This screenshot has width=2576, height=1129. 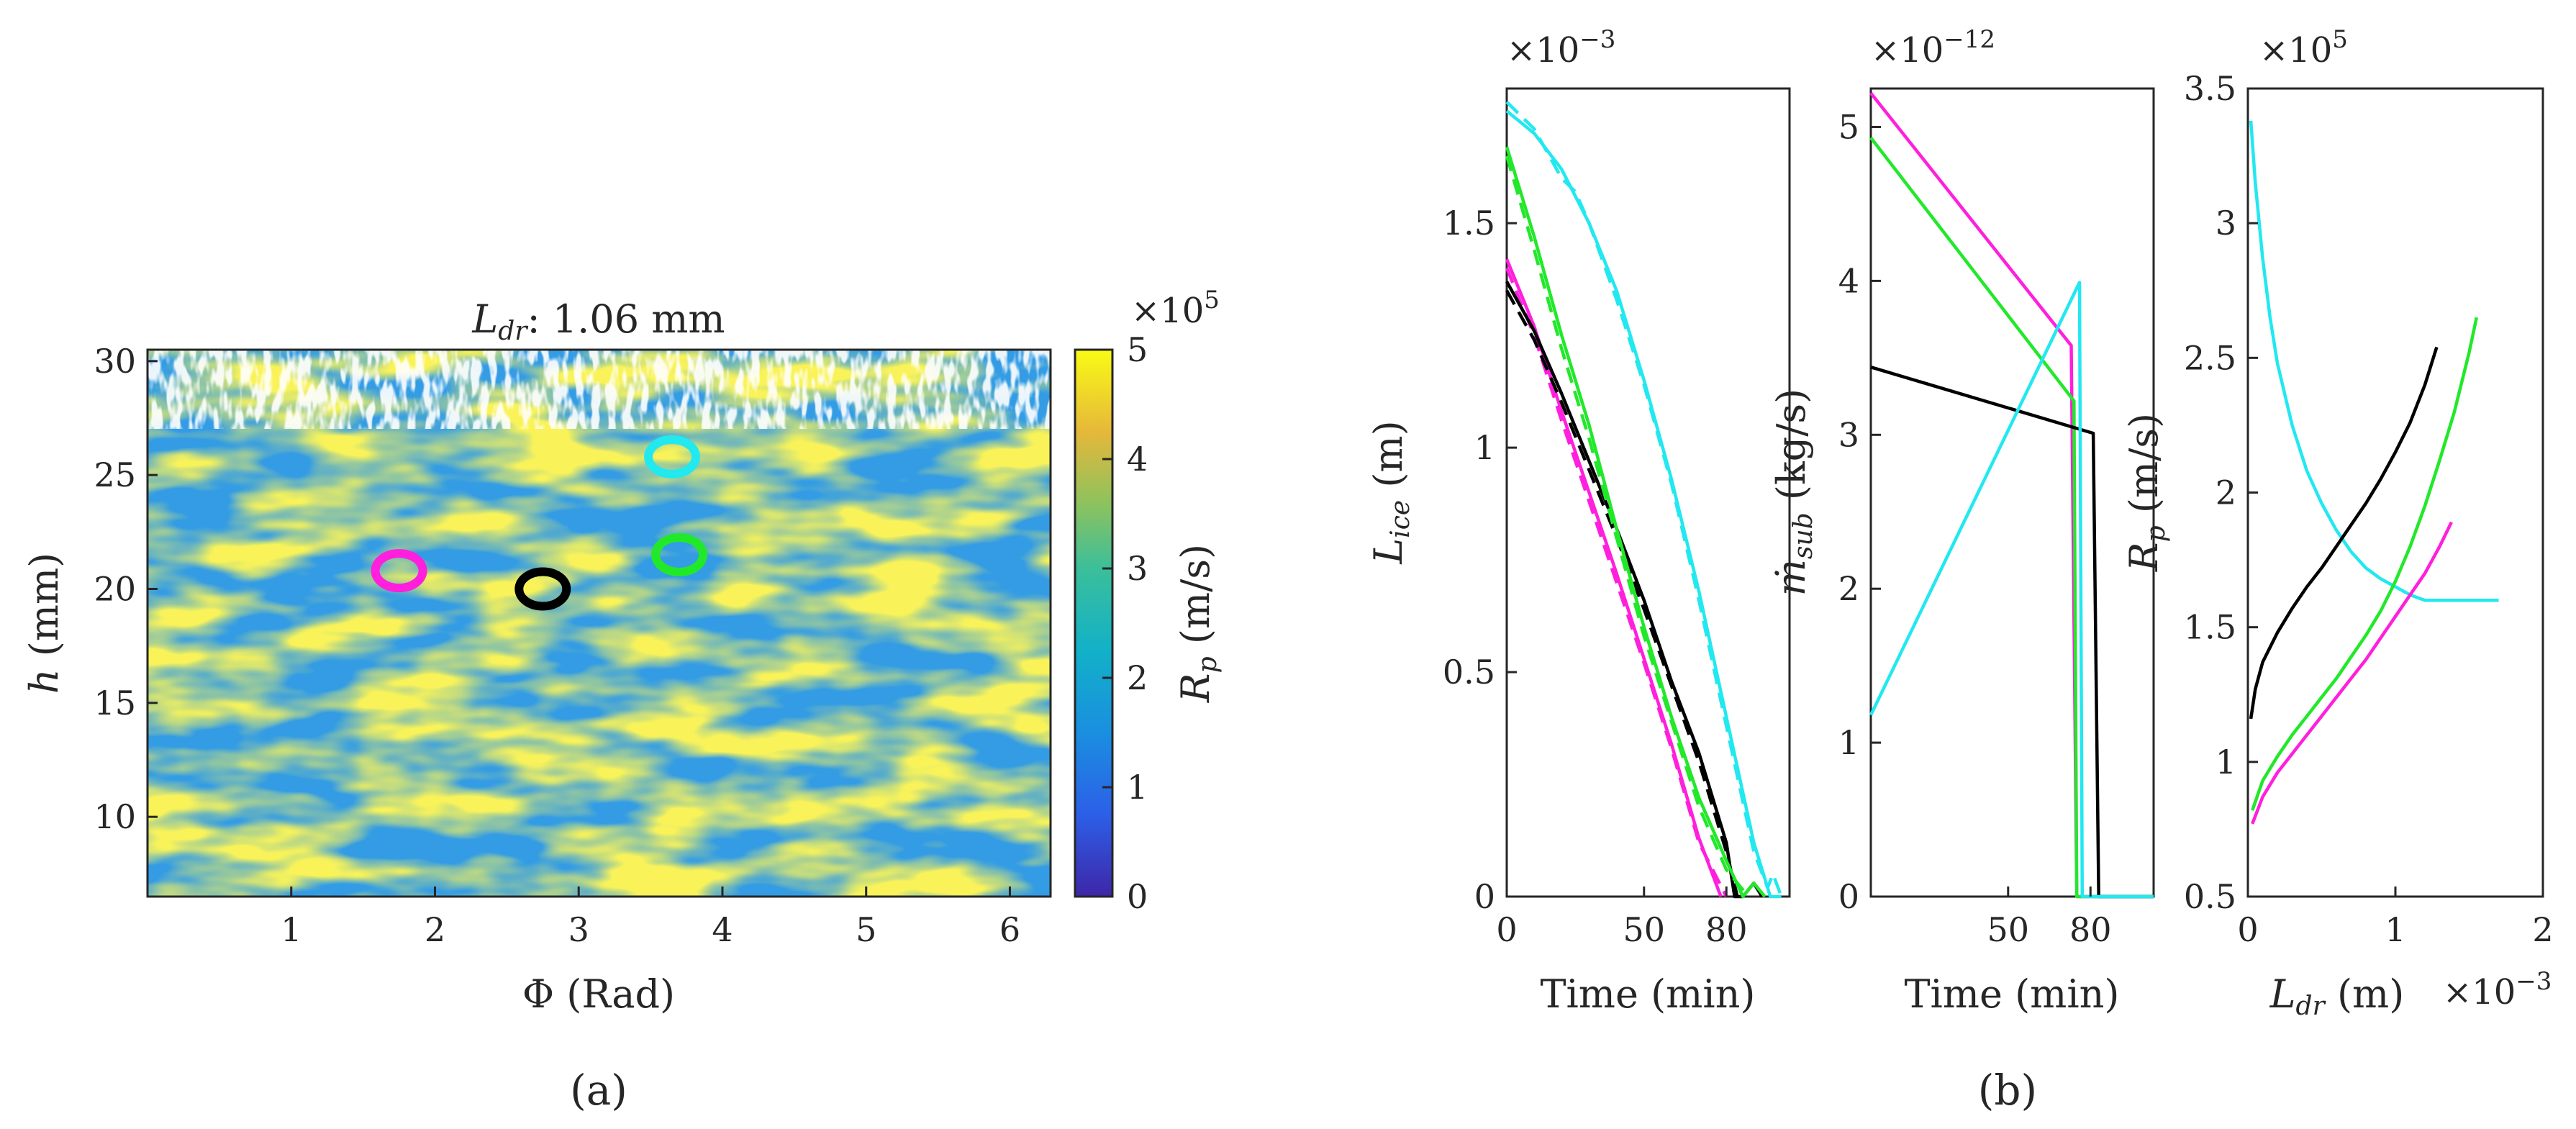 I want to click on colorbar-frame, so click(x=1094, y=623).